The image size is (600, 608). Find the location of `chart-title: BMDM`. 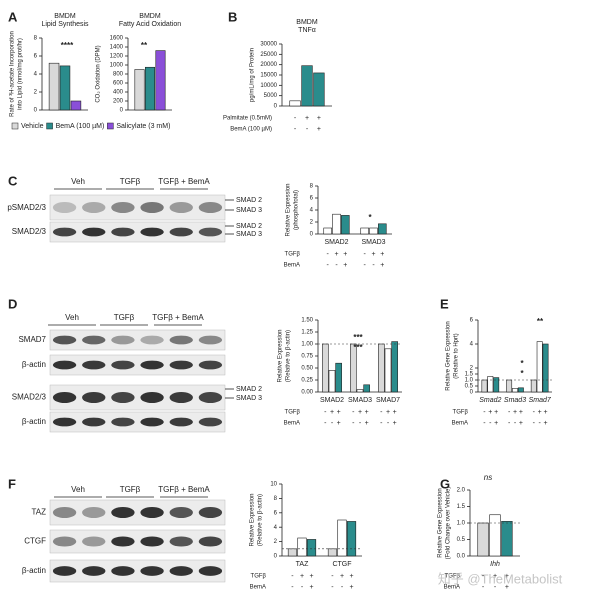

chart-title: BMDM is located at coordinates (150, 16).